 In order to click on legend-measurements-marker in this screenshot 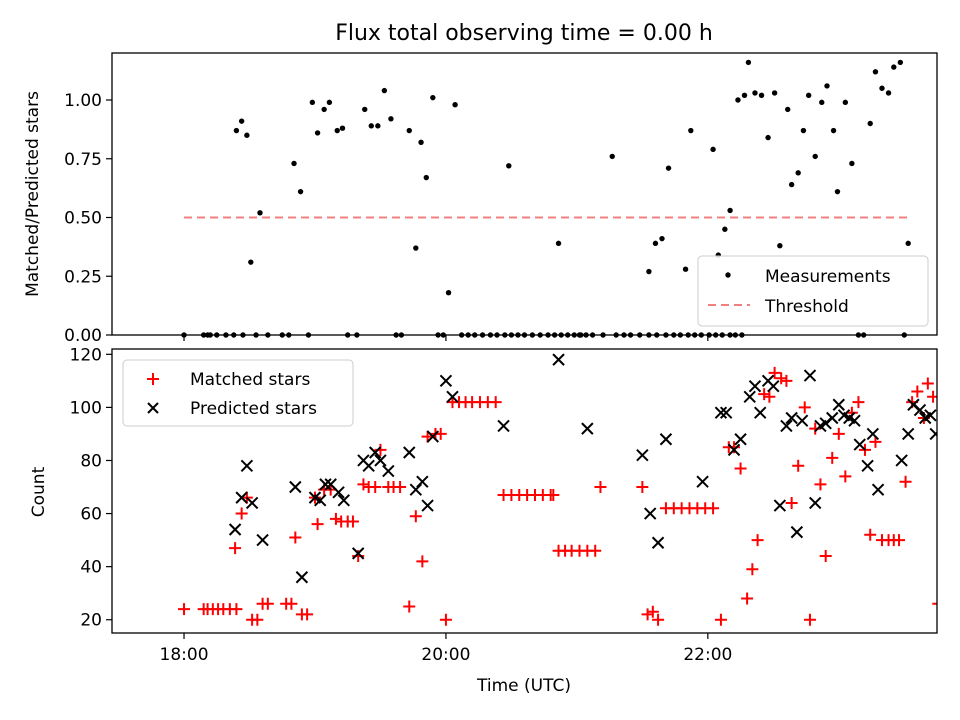, I will do `click(728, 275)`.